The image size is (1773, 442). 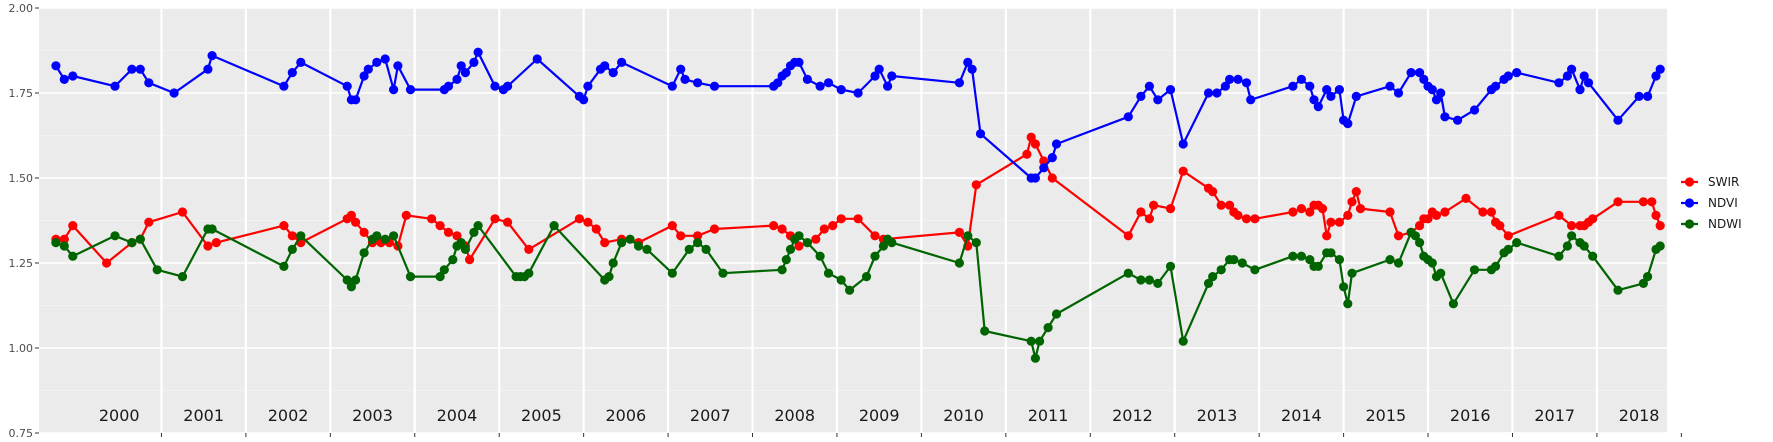 What do you see at coordinates (1689, 203) in the screenshot?
I see `legend-ndvi-marker` at bounding box center [1689, 203].